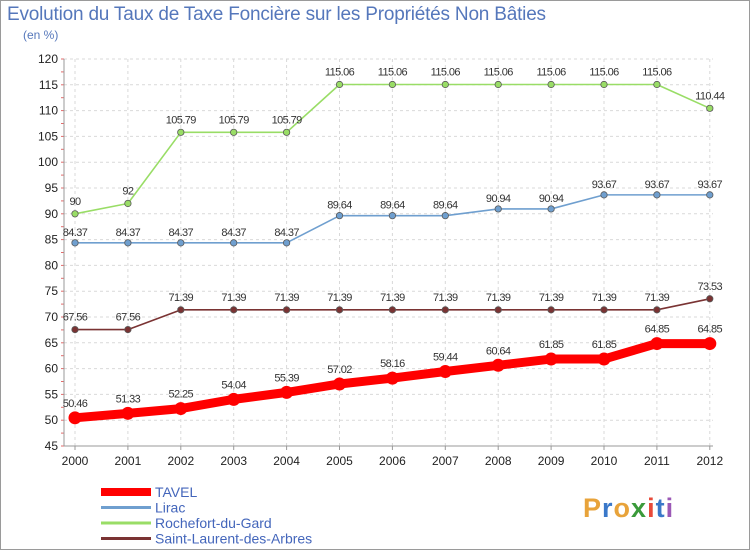 The image size is (750, 550). Describe the element at coordinates (287, 120) in the screenshot. I see `data-label: 105.79` at that location.